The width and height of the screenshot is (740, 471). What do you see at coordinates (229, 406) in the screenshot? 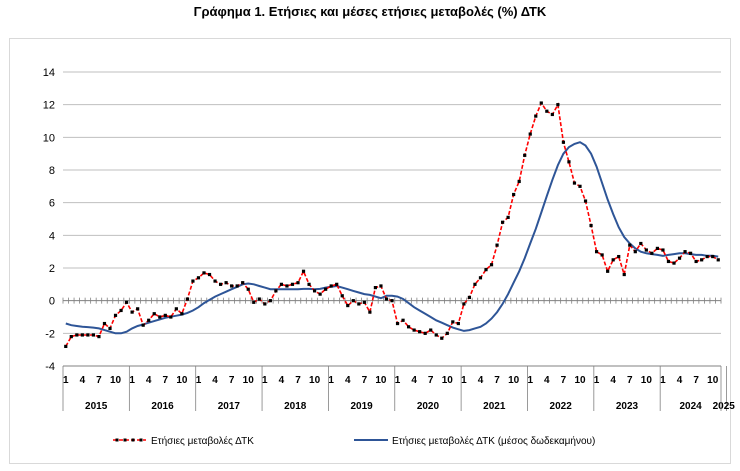
I see `year-label: 2017` at bounding box center [229, 406].